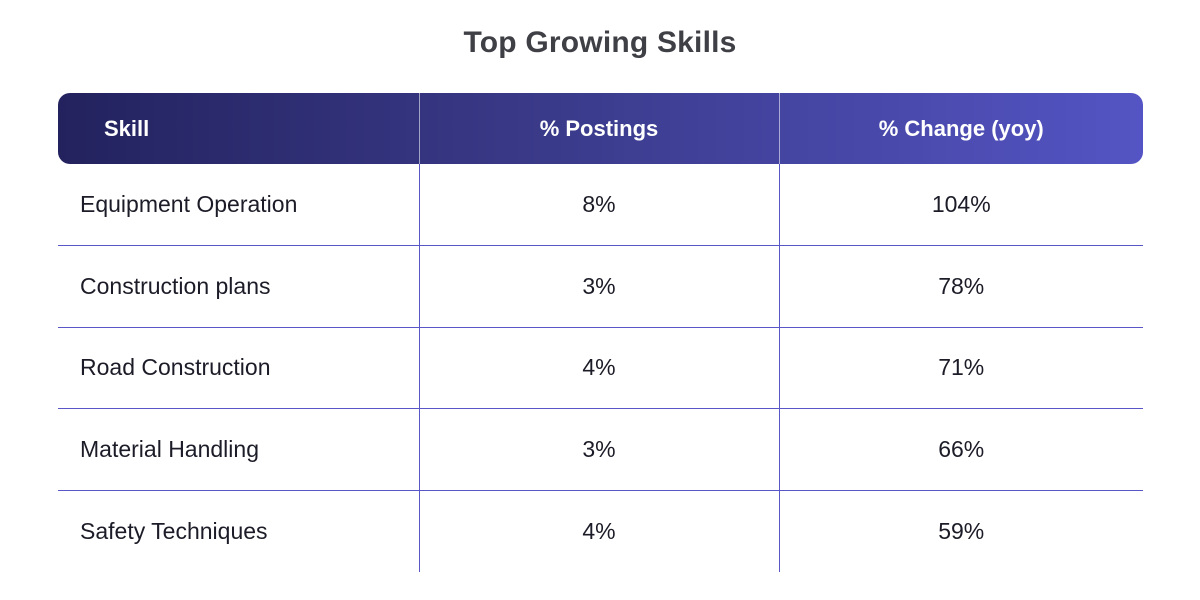 The image size is (1200, 600). I want to click on table-row: Safety Techniques 4% 59%, so click(600, 531).